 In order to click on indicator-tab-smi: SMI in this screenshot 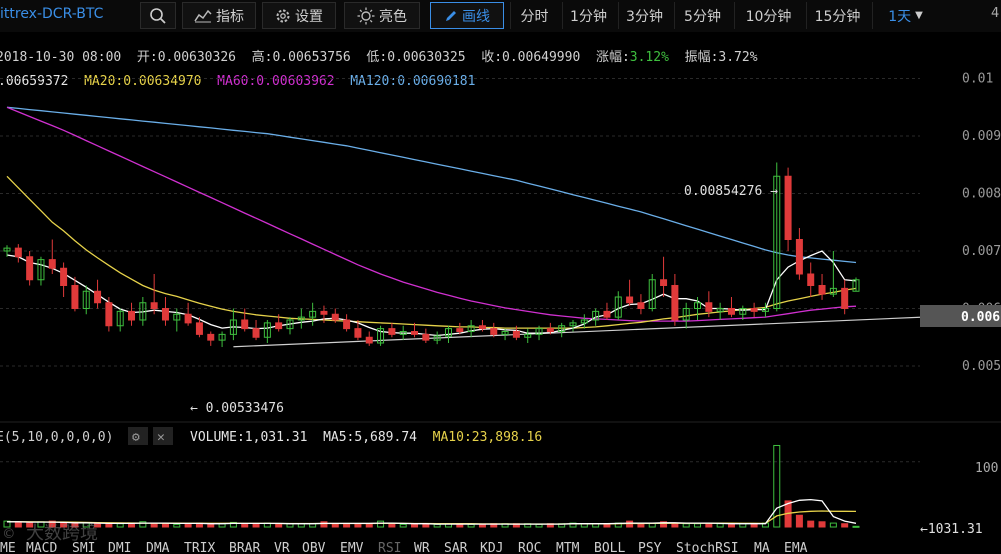, I will do `click(83, 547)`.